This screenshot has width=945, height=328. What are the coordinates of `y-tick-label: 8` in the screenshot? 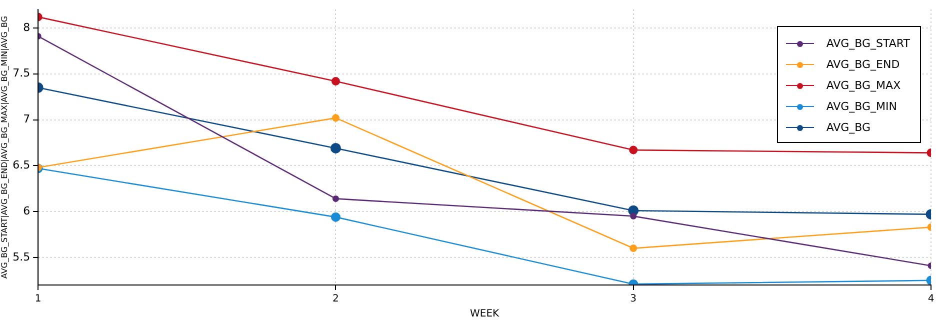 It's located at (26, 27).